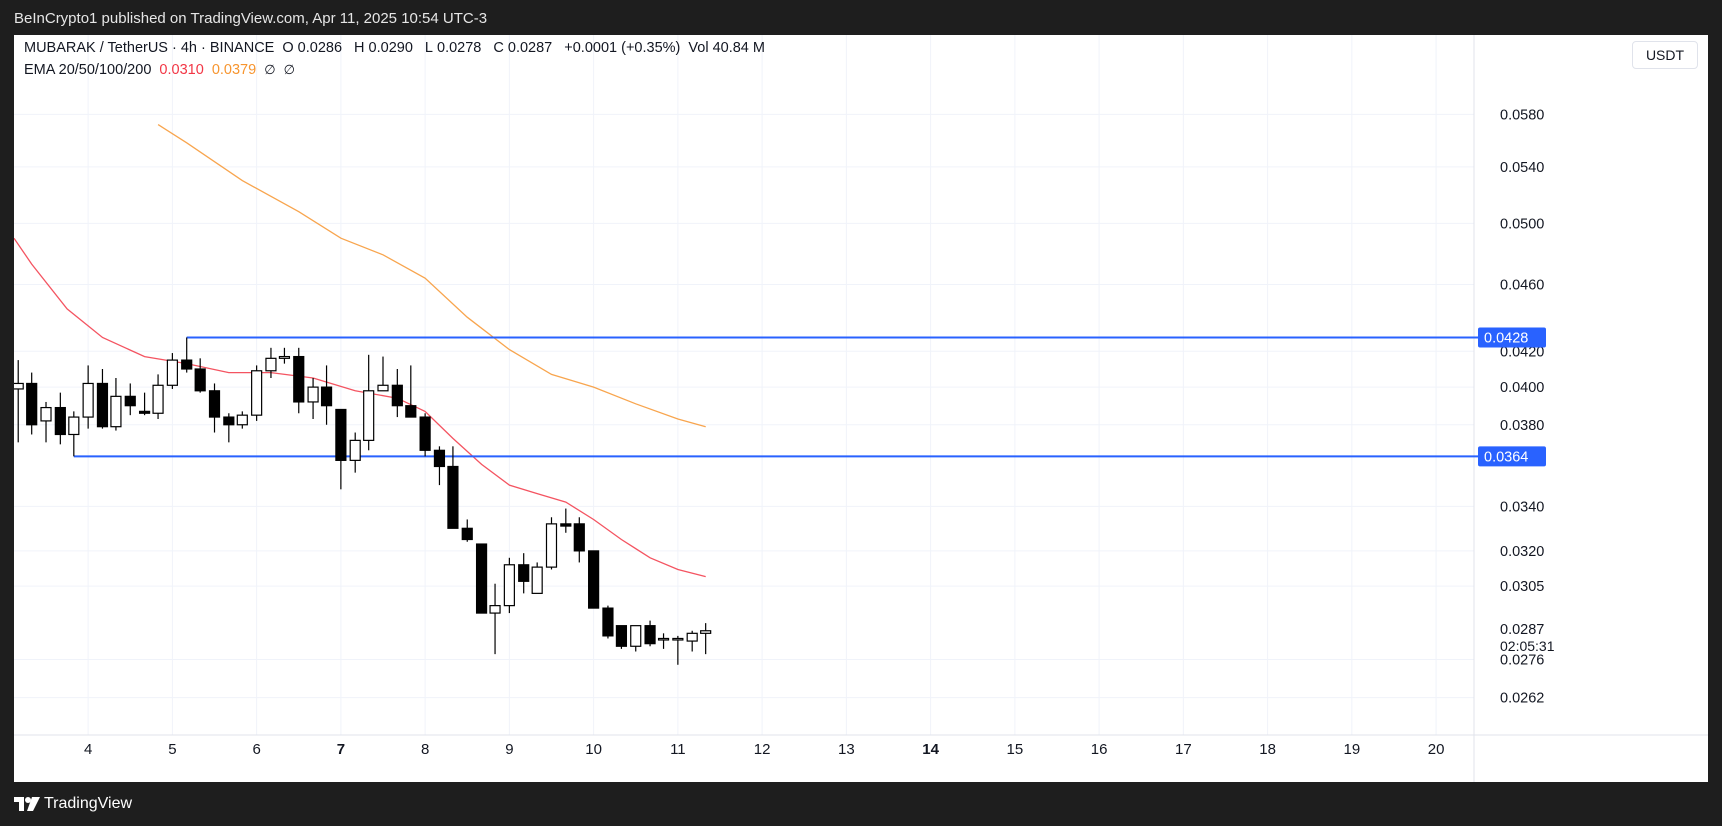  Describe the element at coordinates (27, 804) in the screenshot. I see `tradingview-logo-icon` at that location.